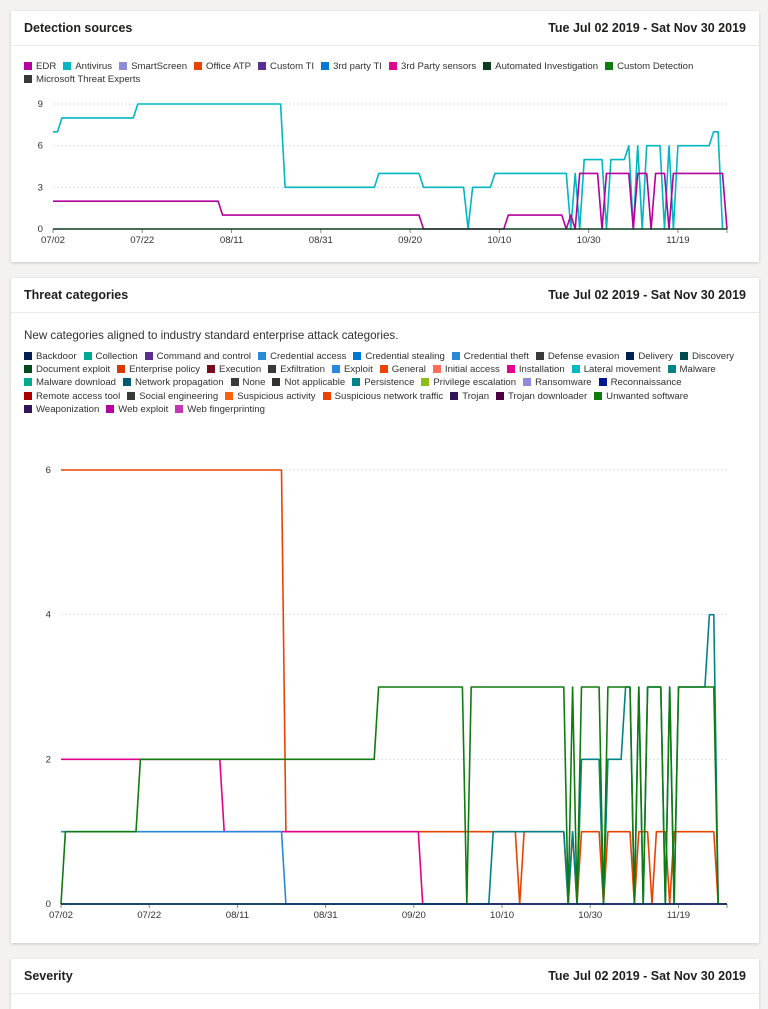  What do you see at coordinates (548, 396) in the screenshot?
I see `legend-label: Trojan downloader` at bounding box center [548, 396].